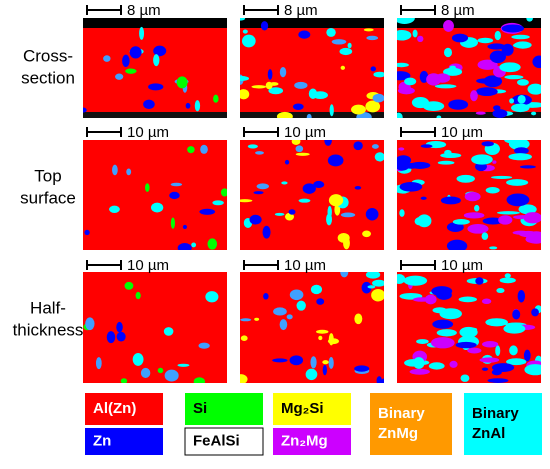 This screenshot has width=550, height=469. What do you see at coordinates (48, 77) in the screenshot?
I see `row-label: section` at bounding box center [48, 77].